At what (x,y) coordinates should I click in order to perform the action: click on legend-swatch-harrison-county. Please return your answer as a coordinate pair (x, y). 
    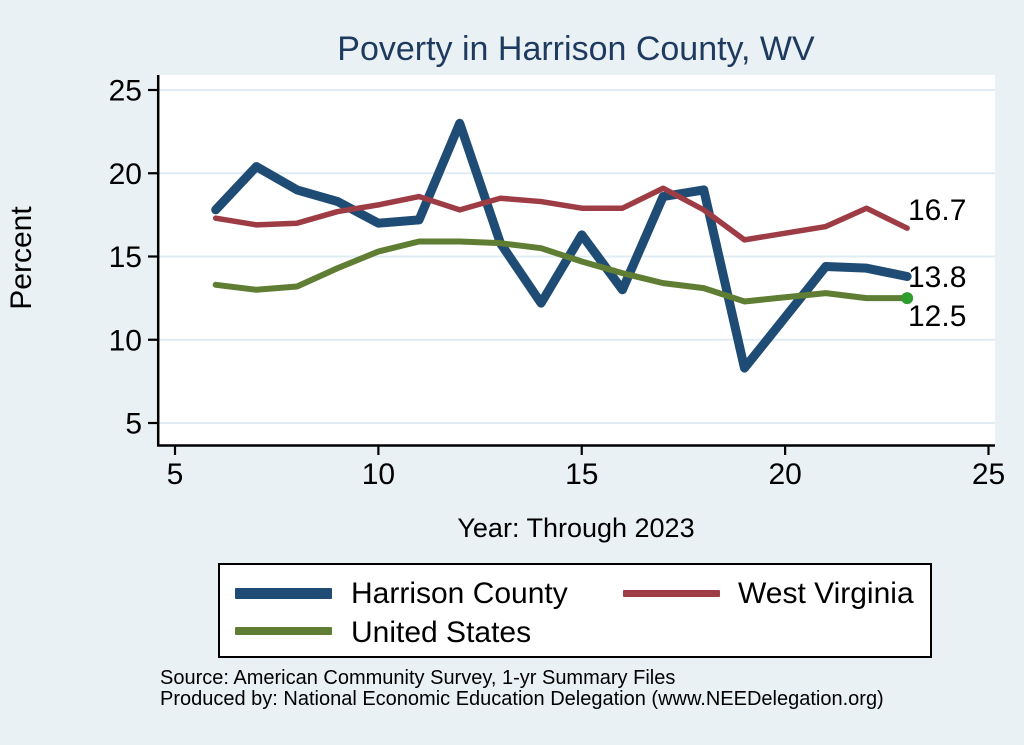
    Looking at the image, I should click on (283, 593).